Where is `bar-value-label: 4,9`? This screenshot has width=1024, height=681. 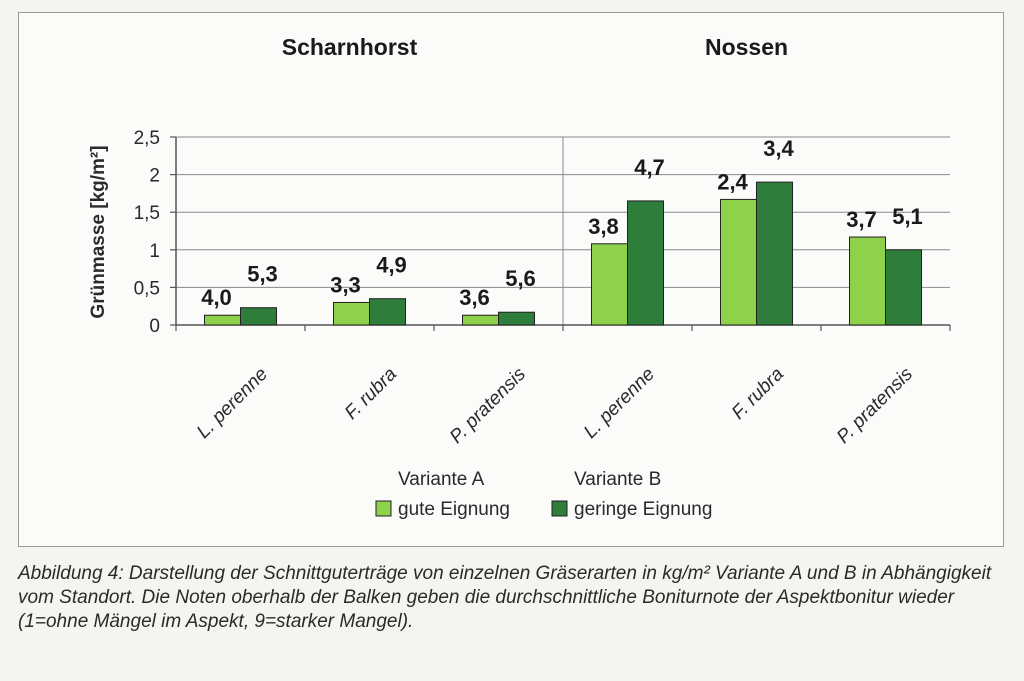
bar-value-label: 4,9 is located at coordinates (391, 265).